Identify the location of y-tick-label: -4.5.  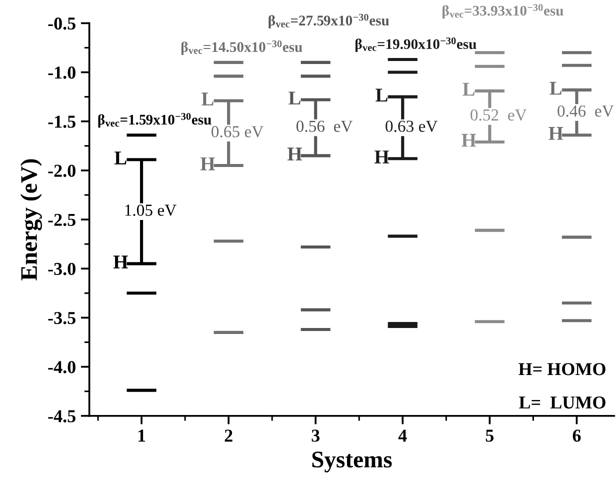
(62, 416).